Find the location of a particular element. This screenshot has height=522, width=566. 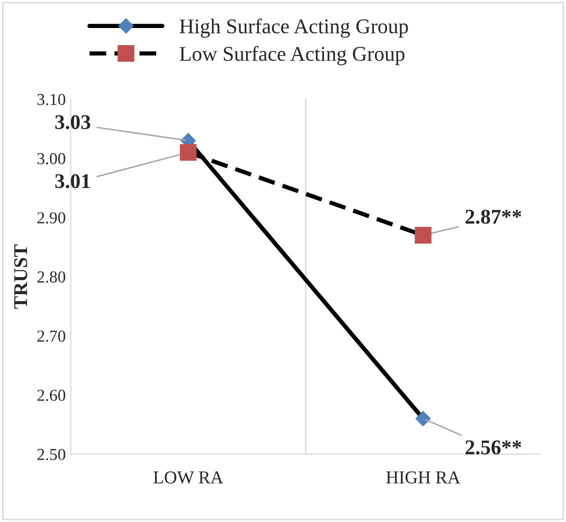

data-label: 2.87** is located at coordinates (494, 217).